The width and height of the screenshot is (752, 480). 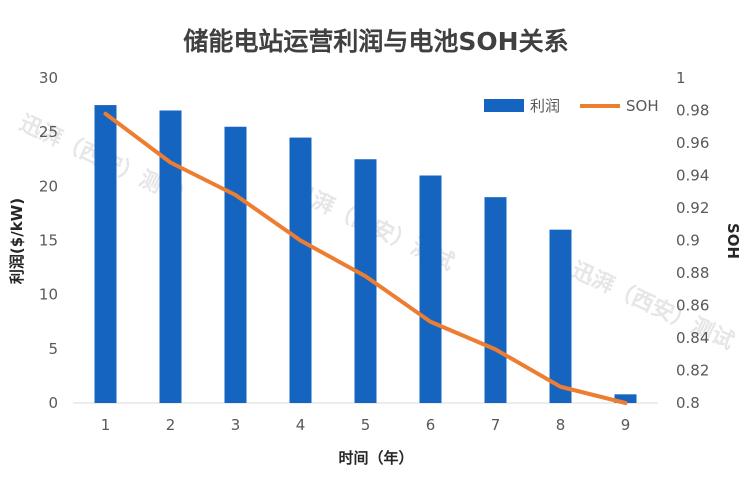 I want to click on left-tick-label: 0, so click(x=53, y=403).